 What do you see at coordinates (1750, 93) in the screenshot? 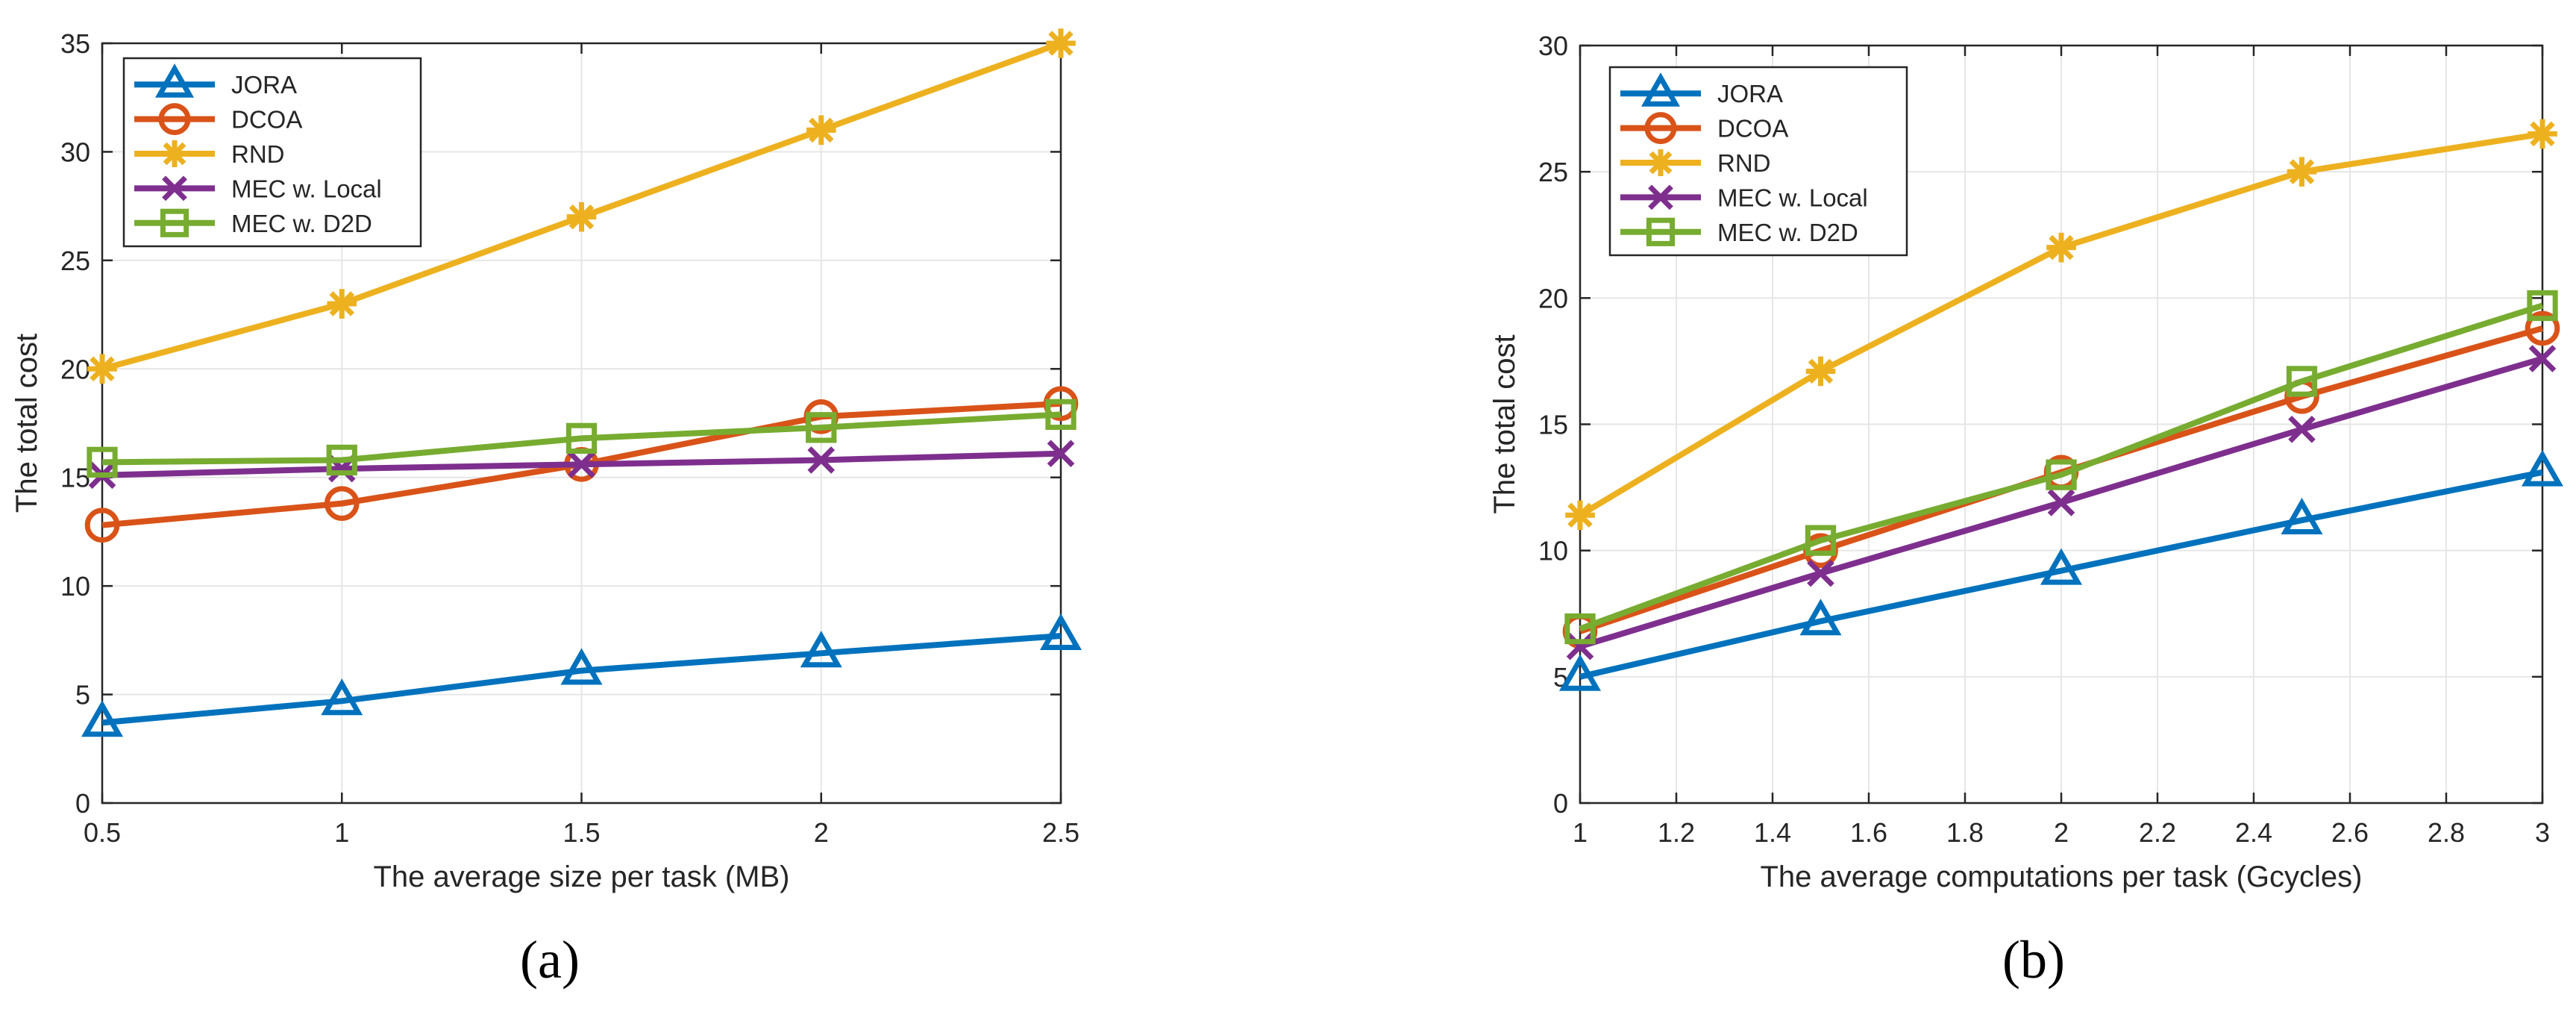
I see `chart-b-legend-label-0: JORA` at bounding box center [1750, 93].